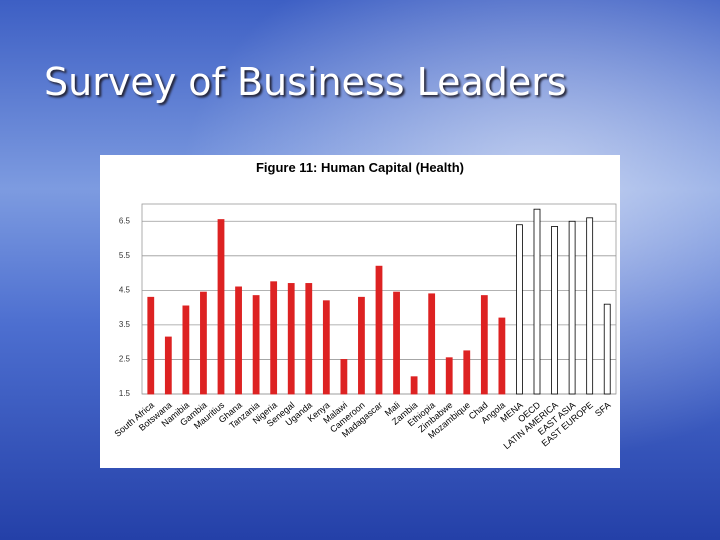  Describe the element at coordinates (125, 220) in the screenshot. I see `y-tick-label: 6.5` at that location.